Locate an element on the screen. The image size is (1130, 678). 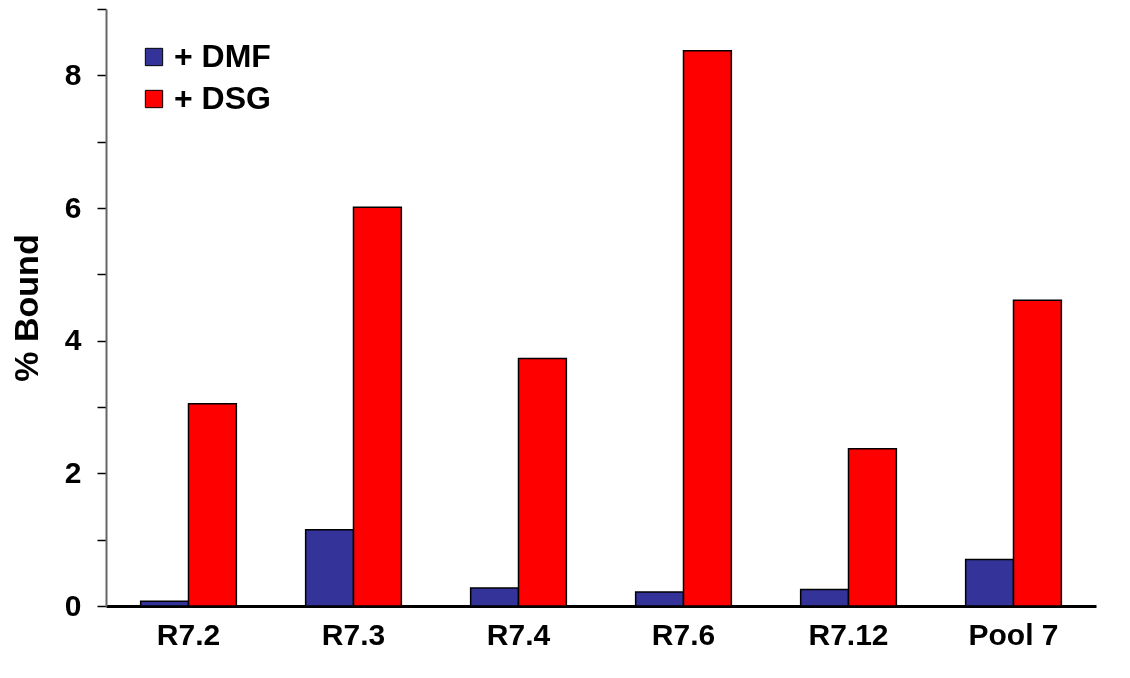
y-tick-label: 8 is located at coordinates (73, 74).